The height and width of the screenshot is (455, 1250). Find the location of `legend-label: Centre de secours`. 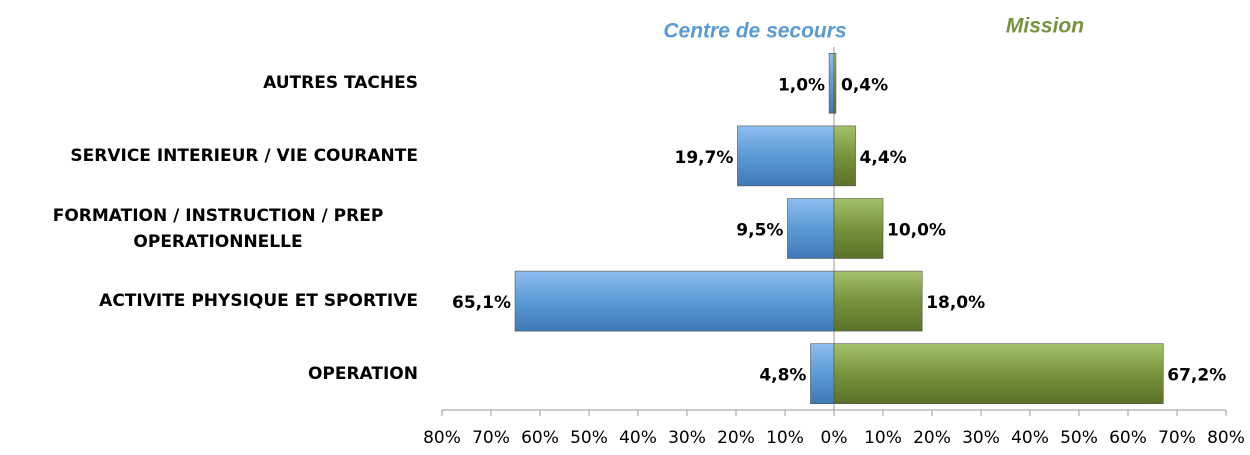

legend-label: Centre de secours is located at coordinates (754, 31).